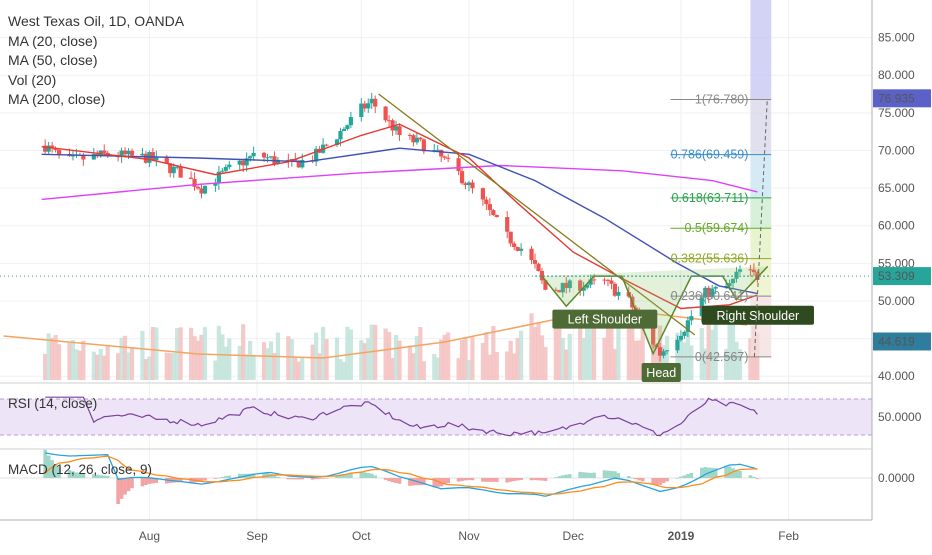 The height and width of the screenshot is (555, 932). I want to click on y-tick-label: 70.000, so click(896, 150).